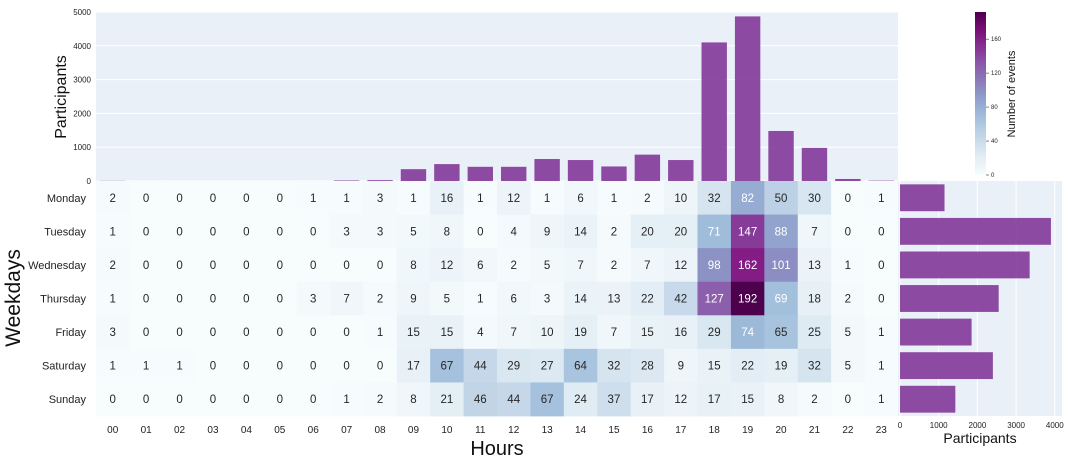 The image size is (1068, 459). What do you see at coordinates (314, 430) in the screenshot?
I see `hour-tick-label: 06` at bounding box center [314, 430].